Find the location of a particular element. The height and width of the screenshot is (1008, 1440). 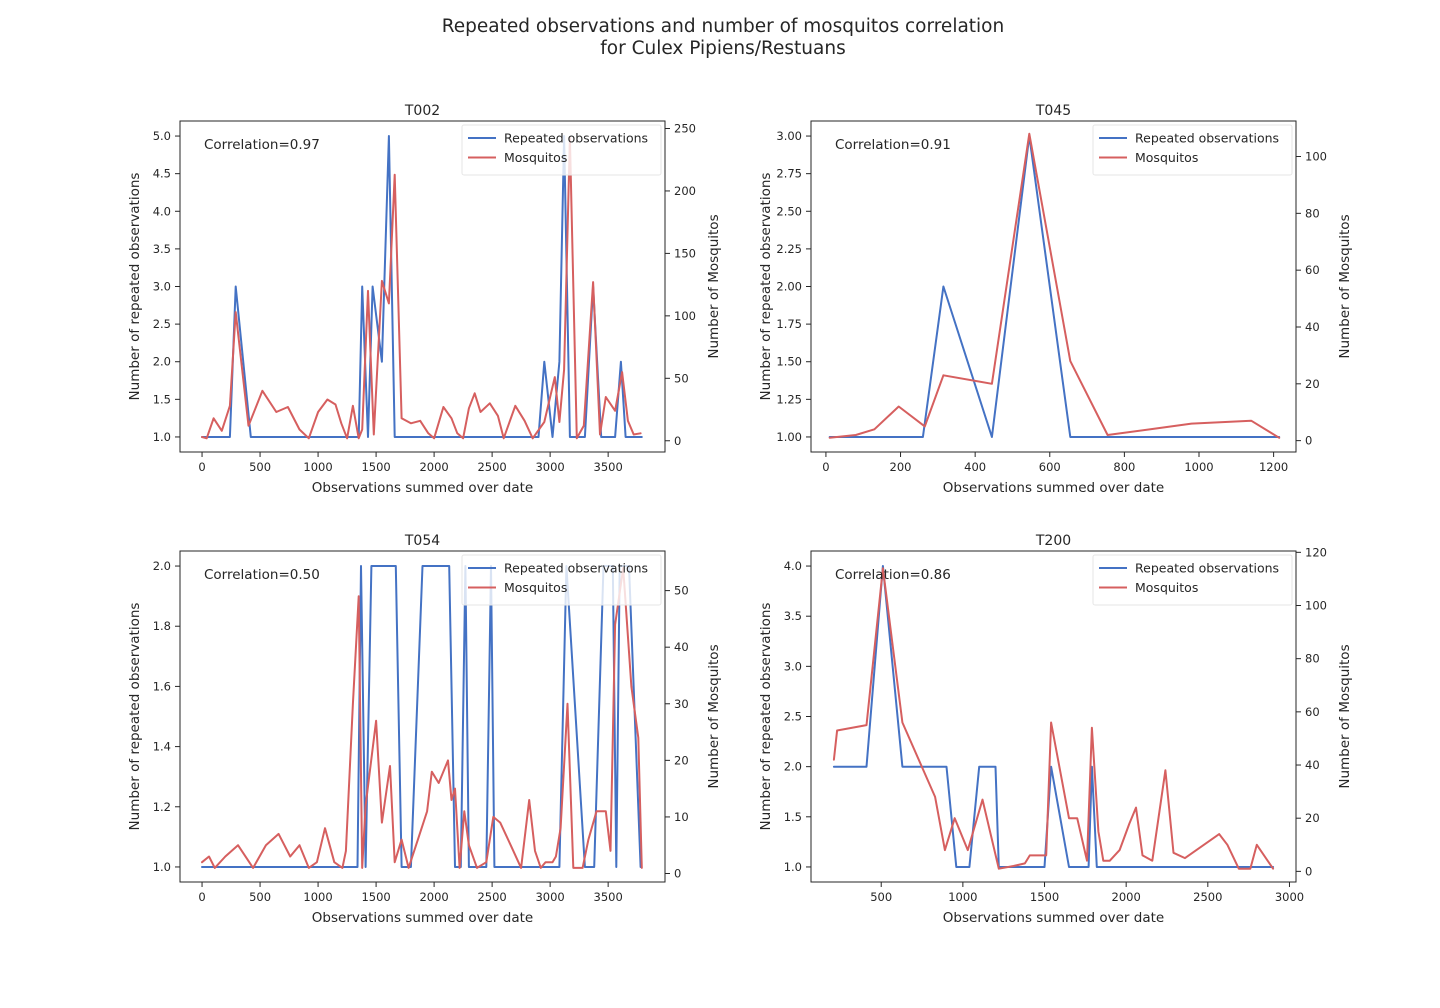

y-axis-left: 1.0 1.5 2.0 2.5 3.0 3.5 4.0 is located at coordinates (797, 716).